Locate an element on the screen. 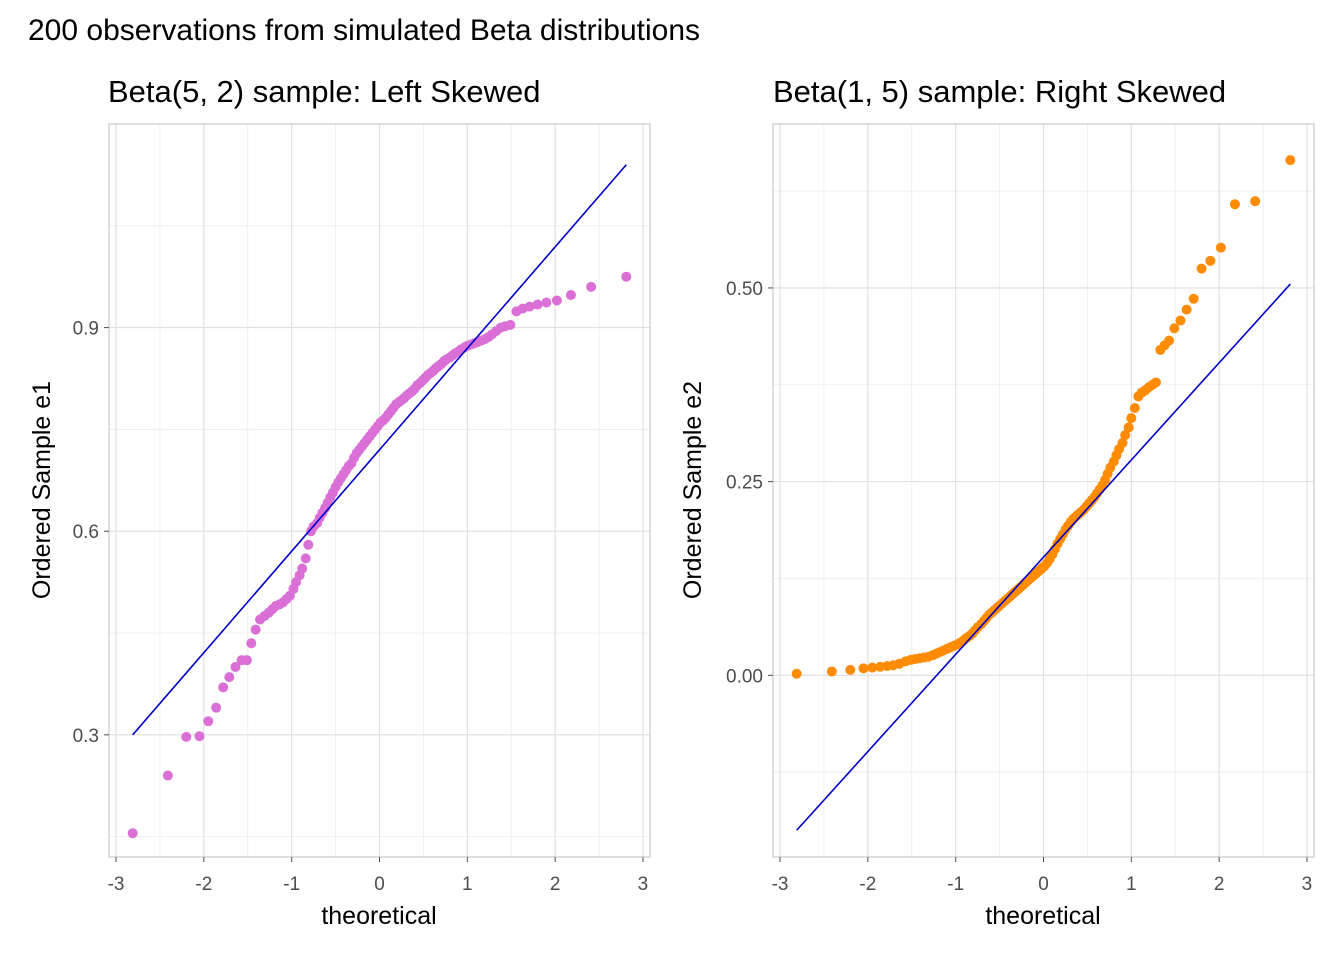 This screenshot has width=1344, height=960. panel-title: Beta(1, 5) sample: Right Skewed is located at coordinates (999, 91).